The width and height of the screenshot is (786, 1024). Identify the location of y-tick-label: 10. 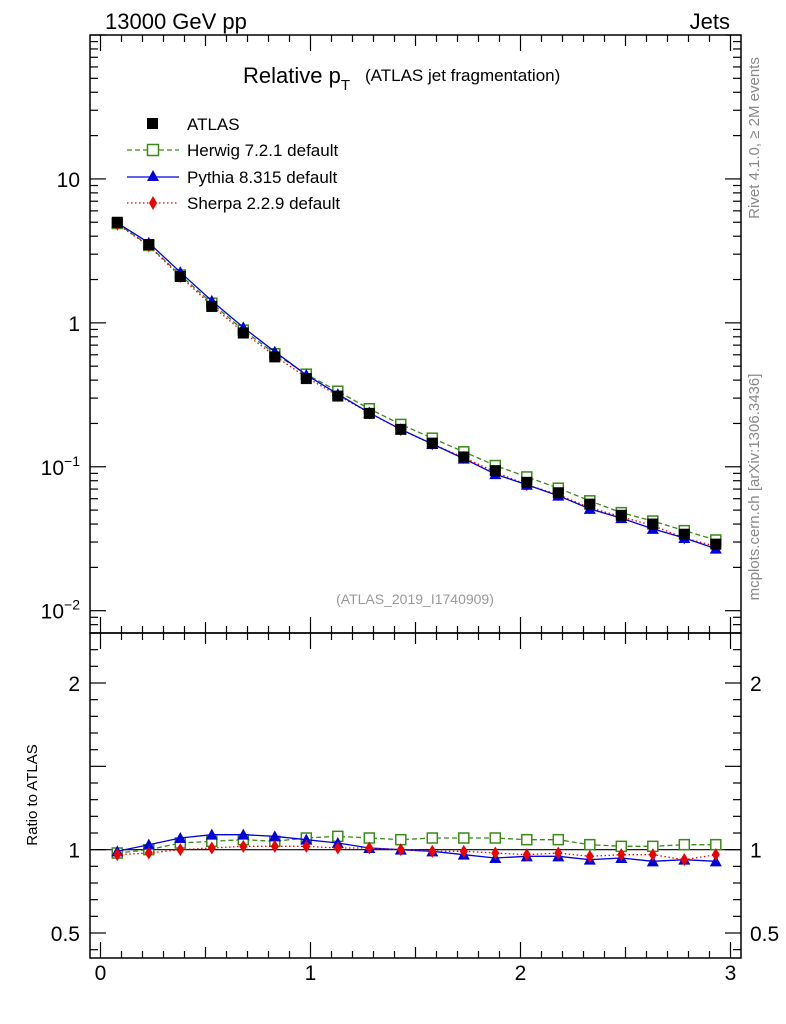
(68, 180).